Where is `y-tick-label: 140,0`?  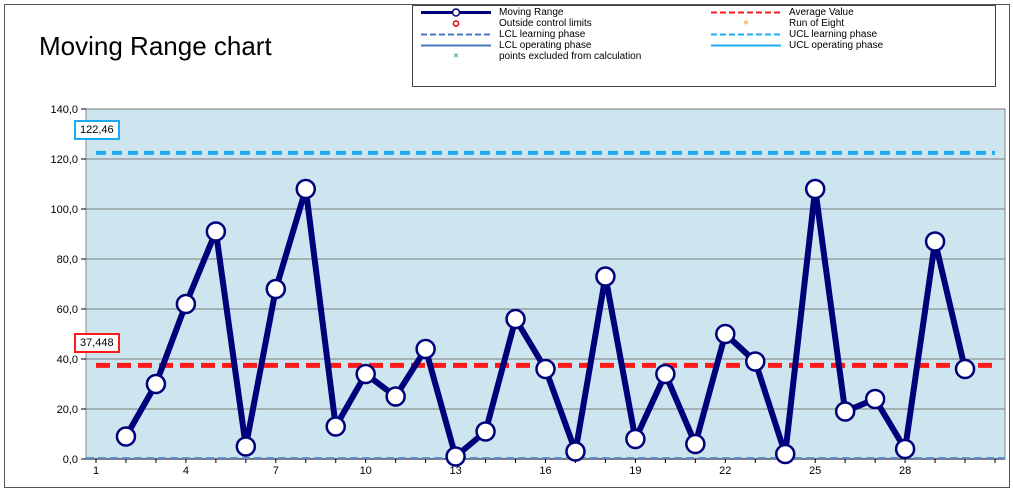
y-tick-label: 140,0 is located at coordinates (64, 110).